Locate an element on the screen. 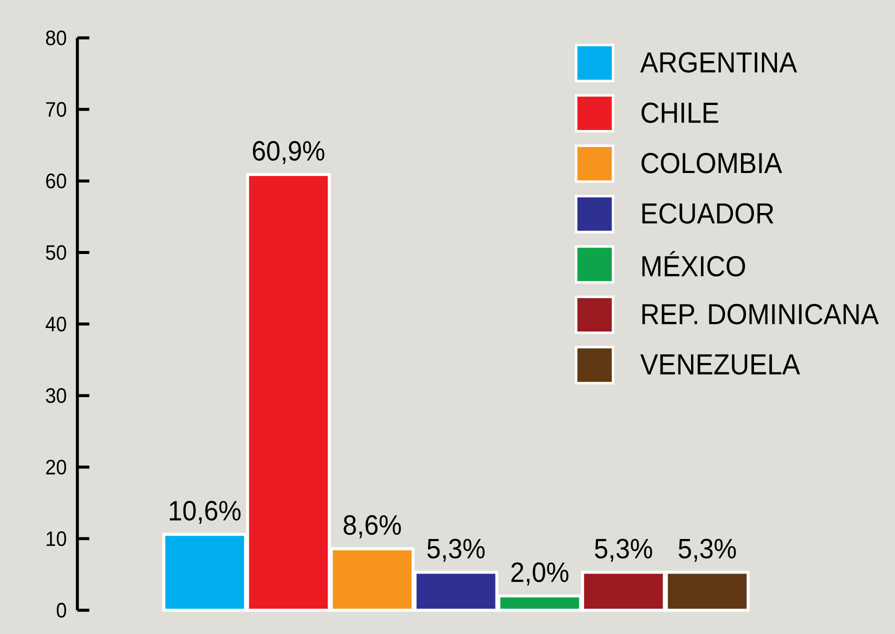  legend-label: ARGENTINA is located at coordinates (719, 62).